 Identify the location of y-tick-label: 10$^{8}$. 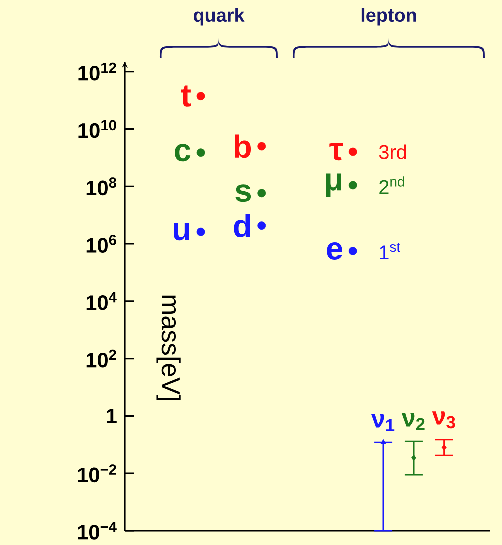
(101, 187).